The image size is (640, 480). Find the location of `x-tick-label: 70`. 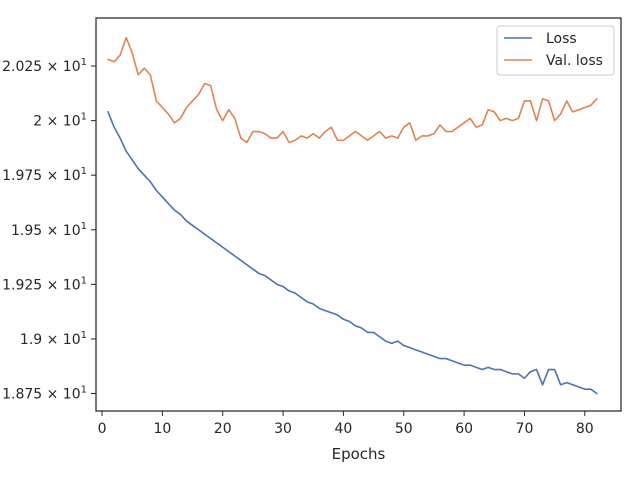

x-tick-label: 70 is located at coordinates (525, 429).